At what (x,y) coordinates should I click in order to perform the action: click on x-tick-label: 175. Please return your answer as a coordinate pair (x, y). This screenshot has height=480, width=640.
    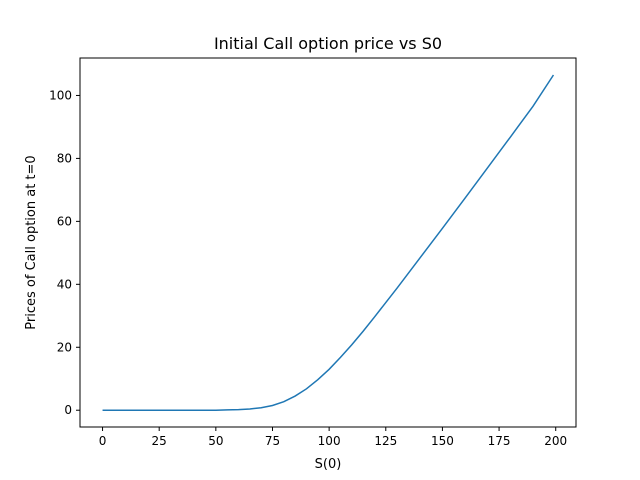
    Looking at the image, I should click on (499, 441).